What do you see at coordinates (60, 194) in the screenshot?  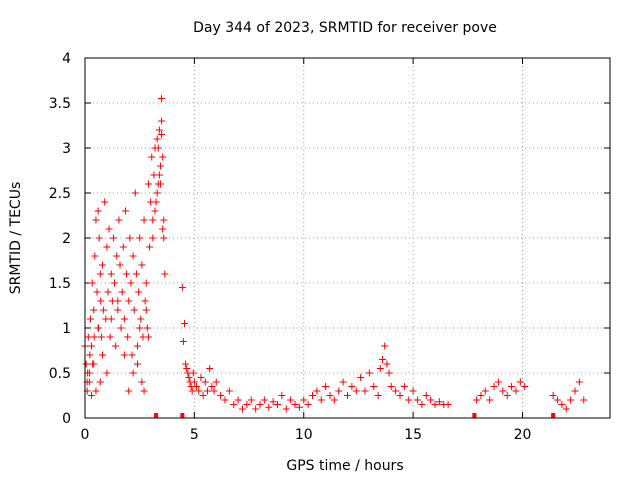 I see `y-tick-label: 2.5` at bounding box center [60, 194].